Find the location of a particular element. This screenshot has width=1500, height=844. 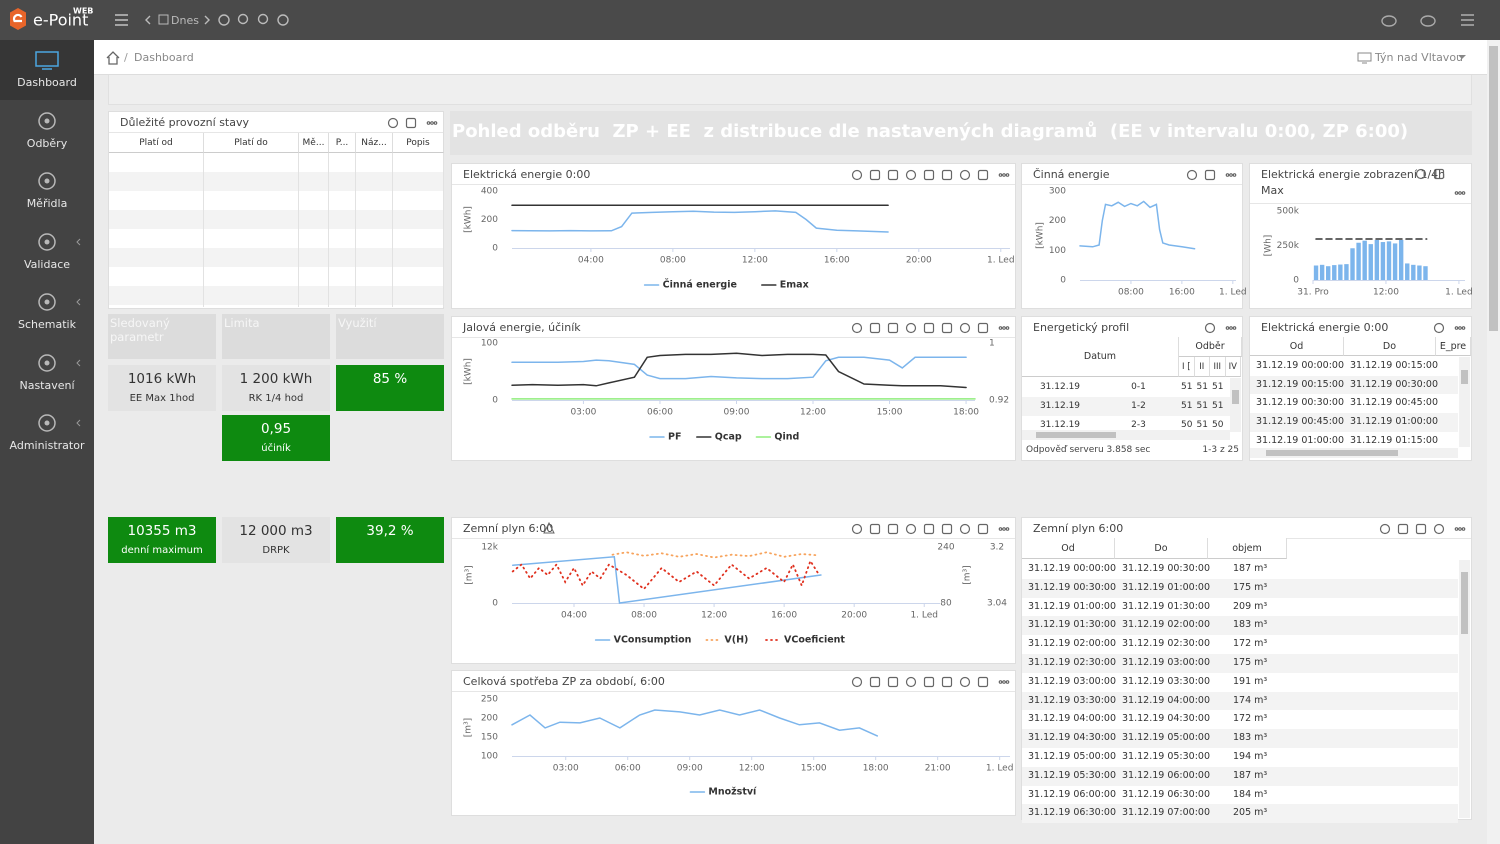

location-select: Týn nad Vltavou is located at coordinates (1419, 57).